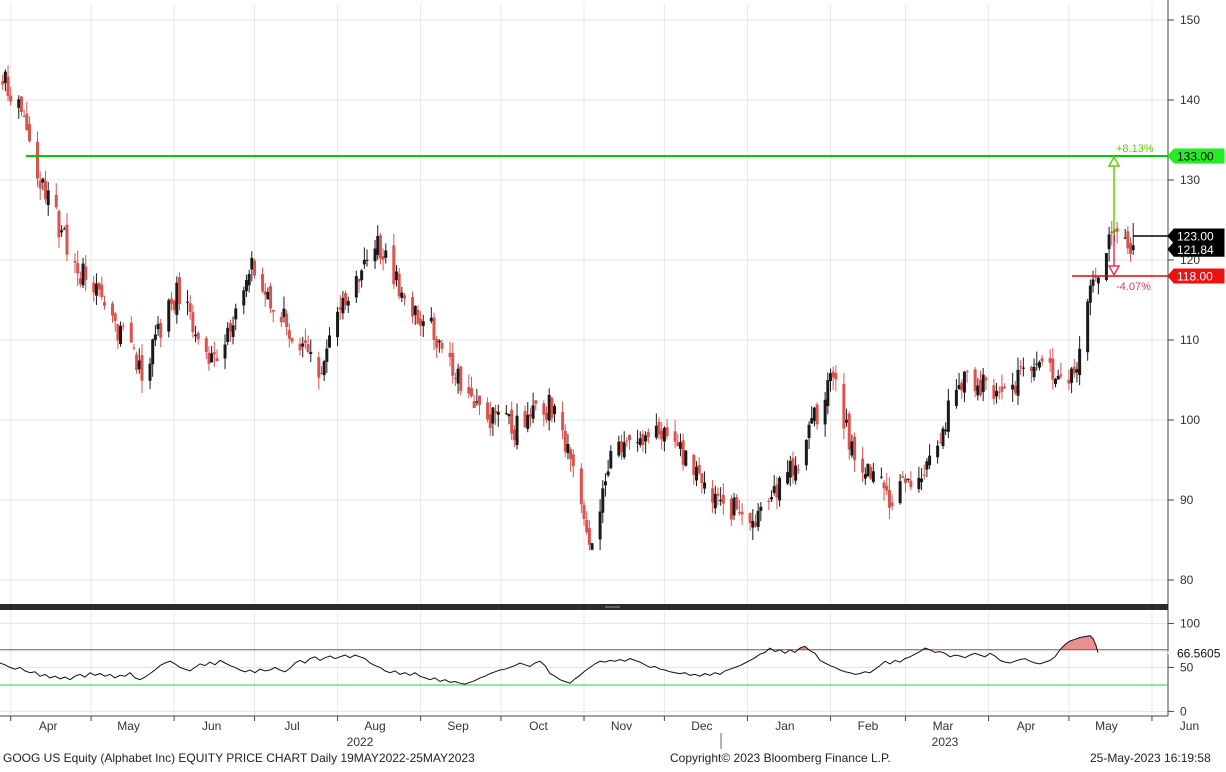 Image resolution: width=1226 pixels, height=772 pixels. What do you see at coordinates (1199, 653) in the screenshot?
I see `rsi-last-value: 66.5605` at bounding box center [1199, 653].